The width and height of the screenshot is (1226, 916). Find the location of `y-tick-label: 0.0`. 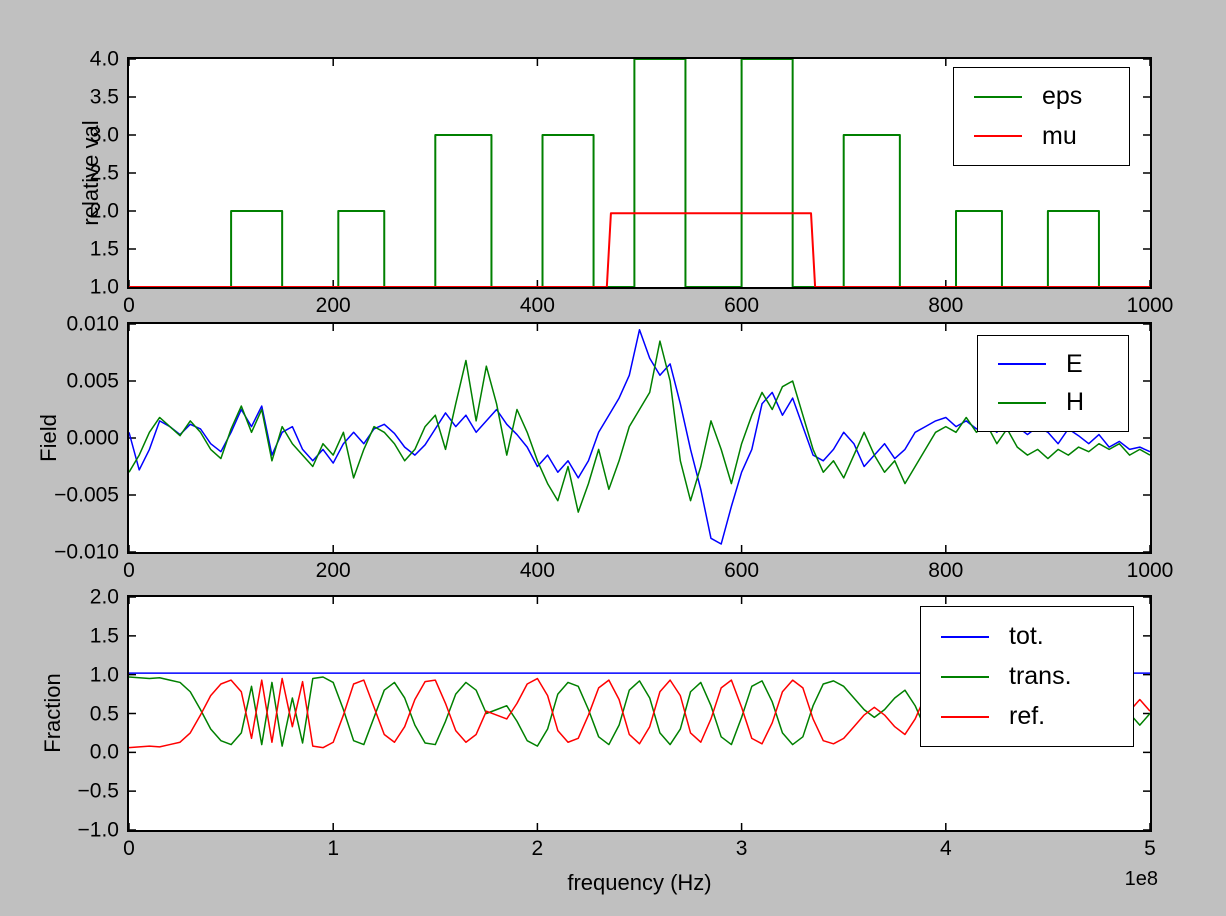

y-tick-label: 0.0 is located at coordinates (104, 752).